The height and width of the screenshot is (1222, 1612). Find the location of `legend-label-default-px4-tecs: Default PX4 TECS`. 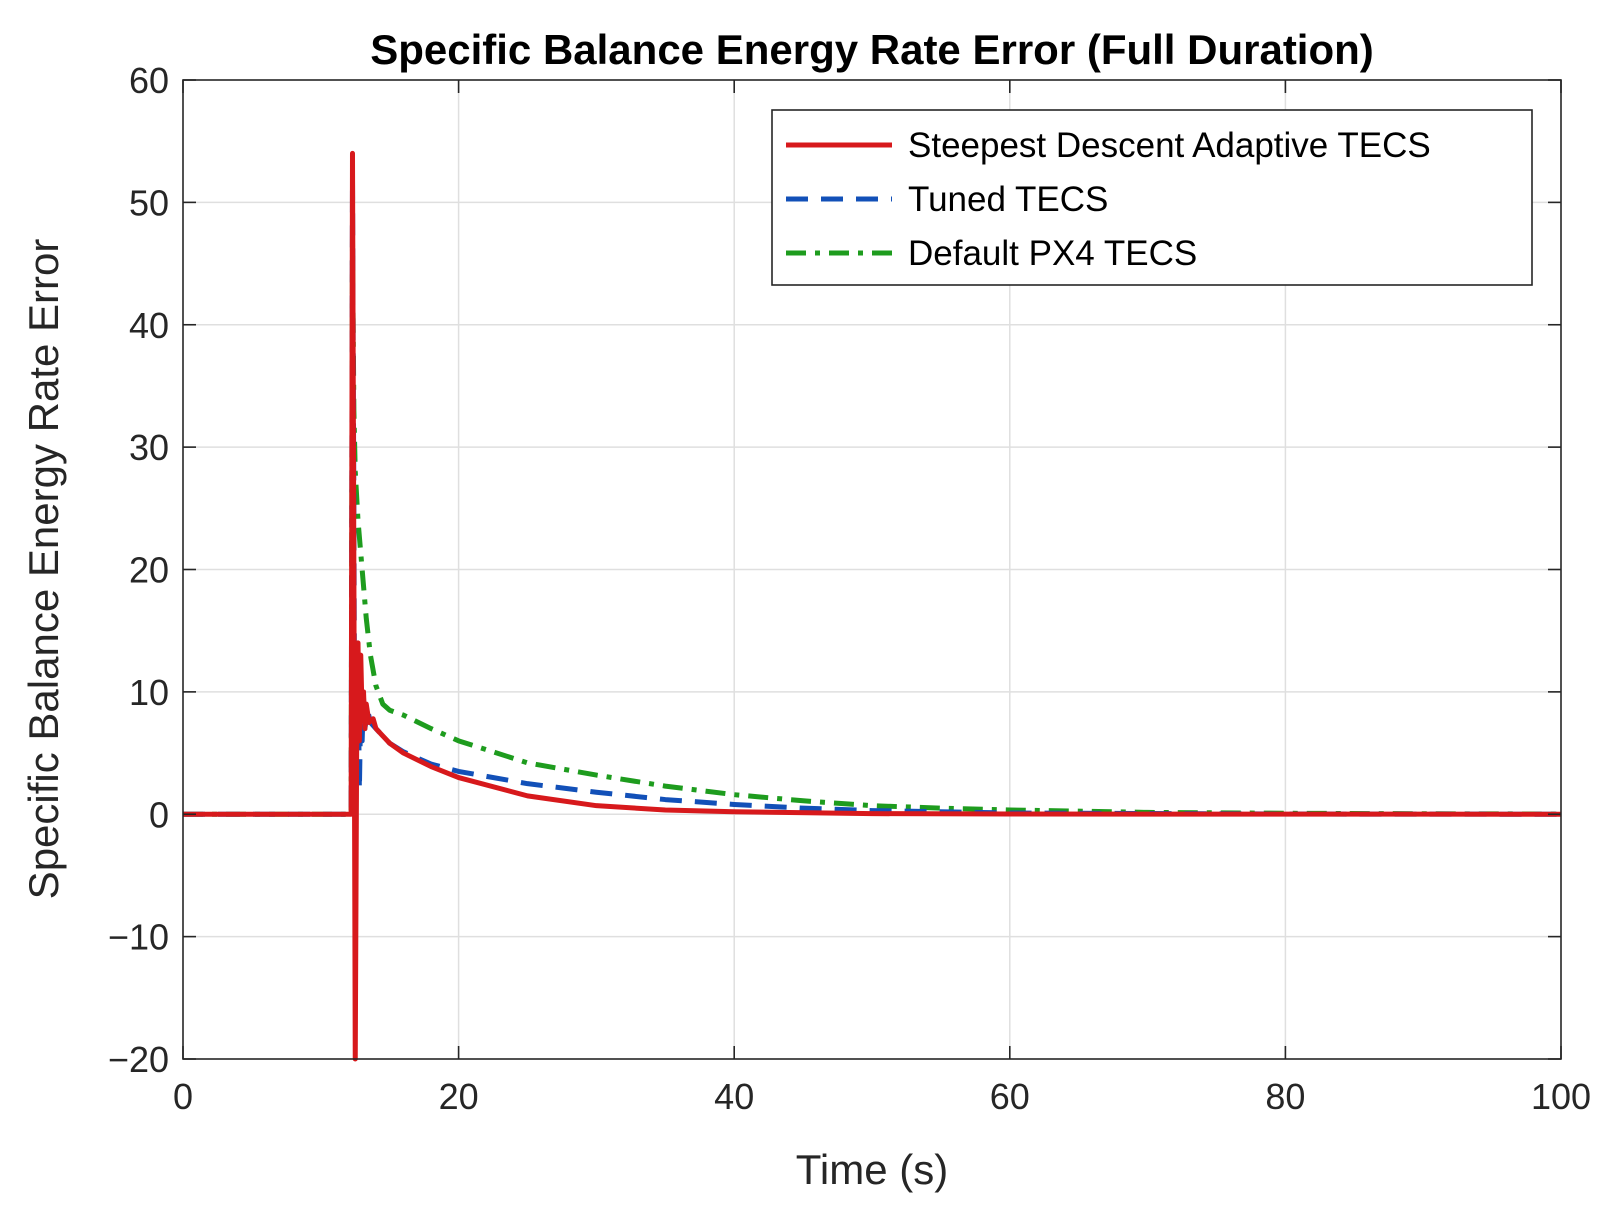

legend-label-default-px4-tecs: Default PX4 TECS is located at coordinates (1052, 253).